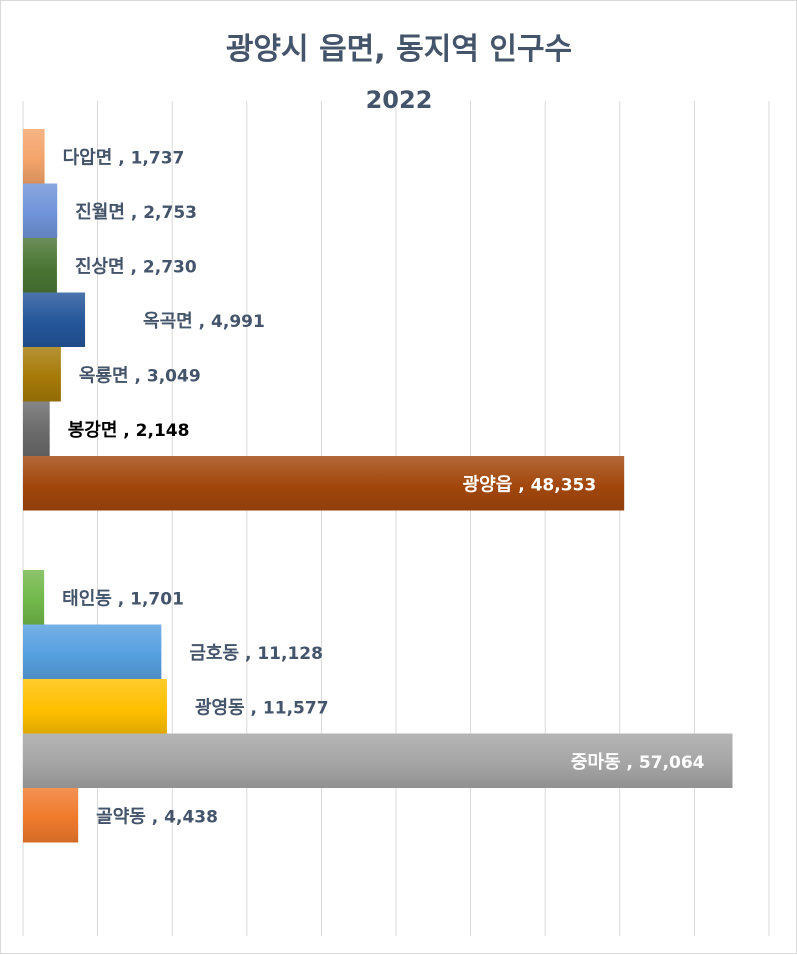 The width and height of the screenshot is (797, 955). I want to click on value-label: , 2,730, so click(161, 267).